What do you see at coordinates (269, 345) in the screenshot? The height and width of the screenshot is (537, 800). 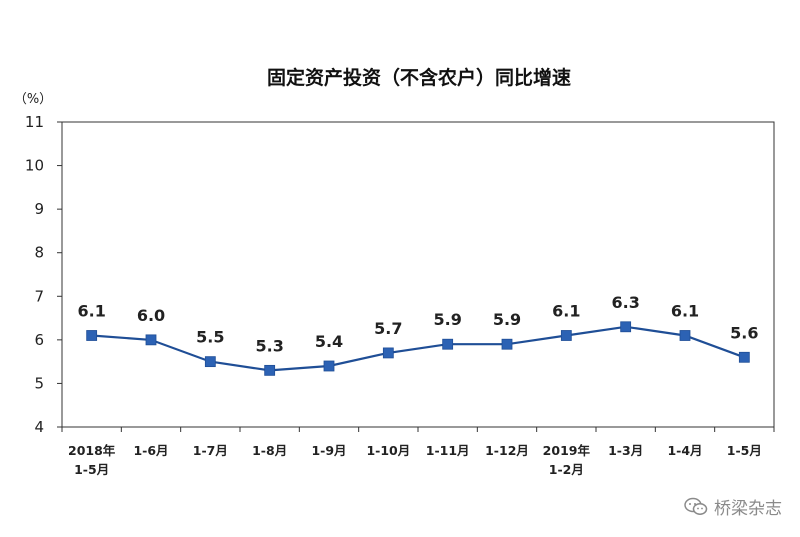 I see `data-label: 5.3` at bounding box center [269, 345].